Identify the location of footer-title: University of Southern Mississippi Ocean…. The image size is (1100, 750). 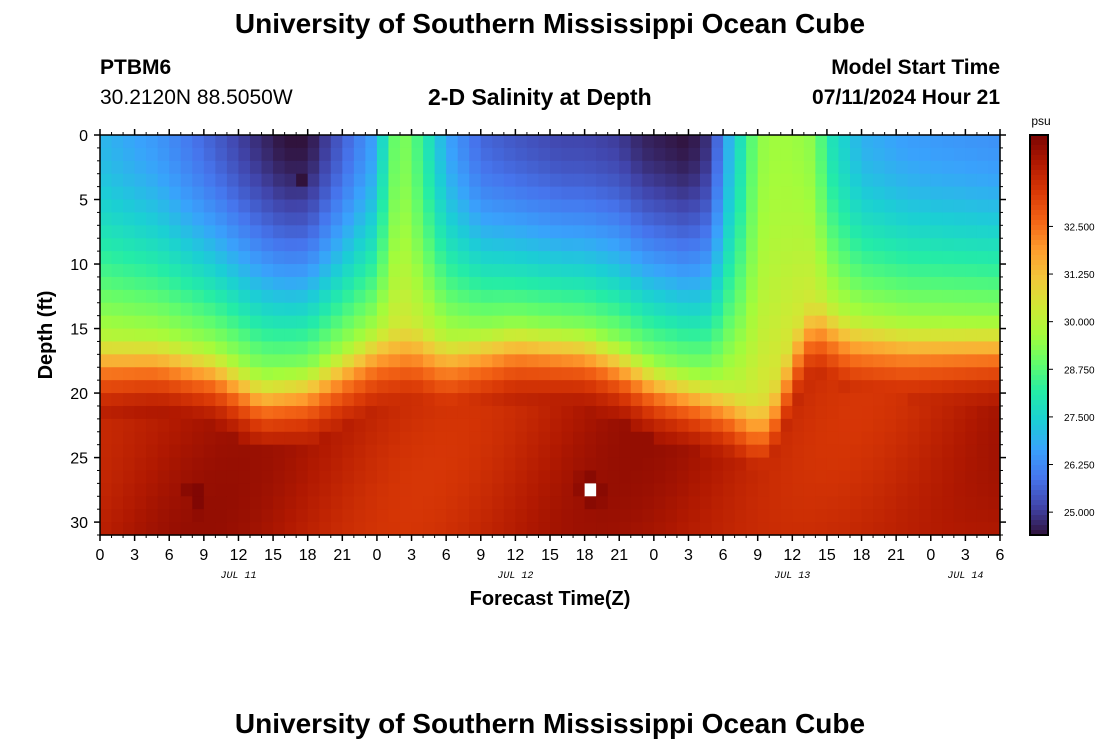
(550, 723).